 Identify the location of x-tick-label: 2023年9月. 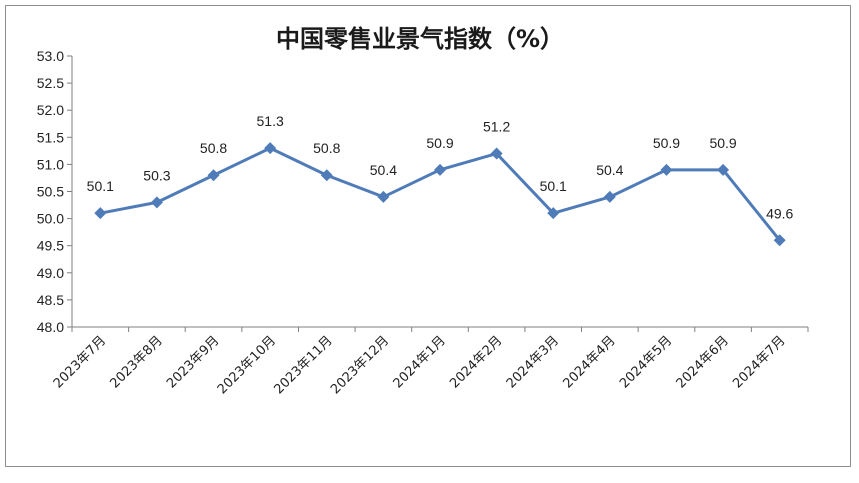
(193, 362).